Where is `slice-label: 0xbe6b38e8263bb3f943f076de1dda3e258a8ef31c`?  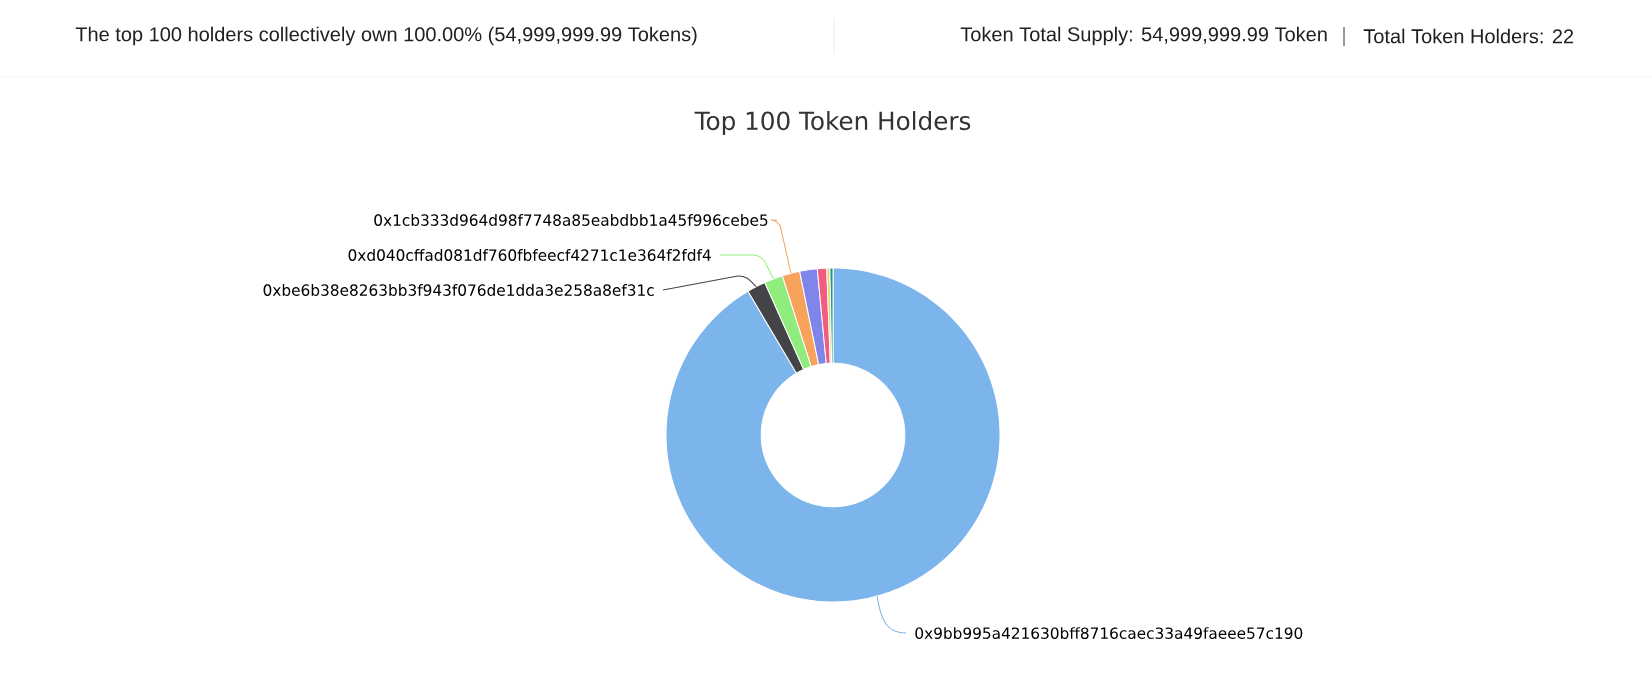 slice-label: 0xbe6b38e8263bb3f943f076de1dda3e258a8ef31c is located at coordinates (458, 290).